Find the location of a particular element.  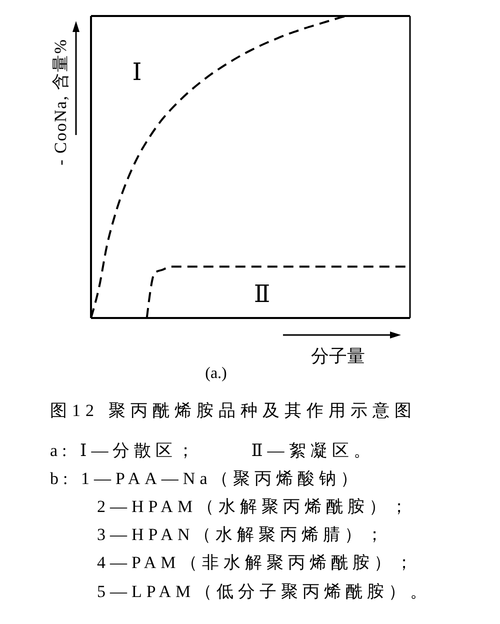

text: 图12 聚丙酰烯胺品种及其作用示意图 is located at coordinates (233, 411).